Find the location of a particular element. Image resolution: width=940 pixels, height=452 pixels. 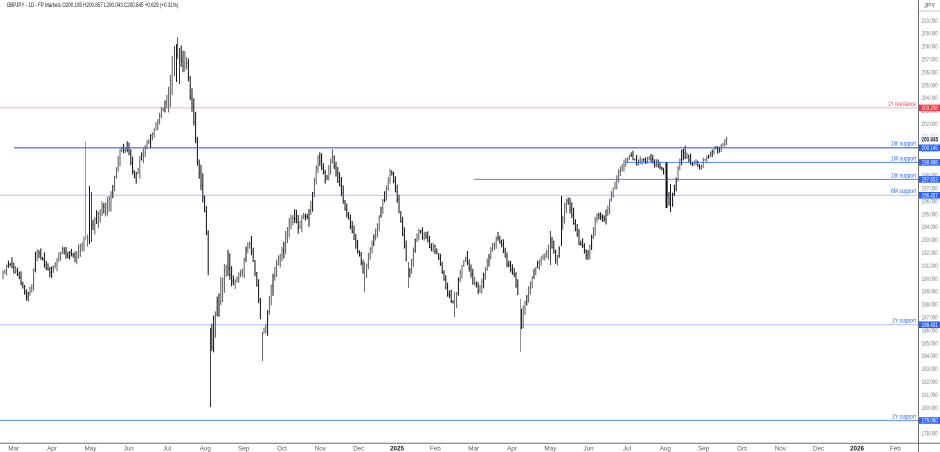

svg-text: 183.000 is located at coordinates (930, 369).